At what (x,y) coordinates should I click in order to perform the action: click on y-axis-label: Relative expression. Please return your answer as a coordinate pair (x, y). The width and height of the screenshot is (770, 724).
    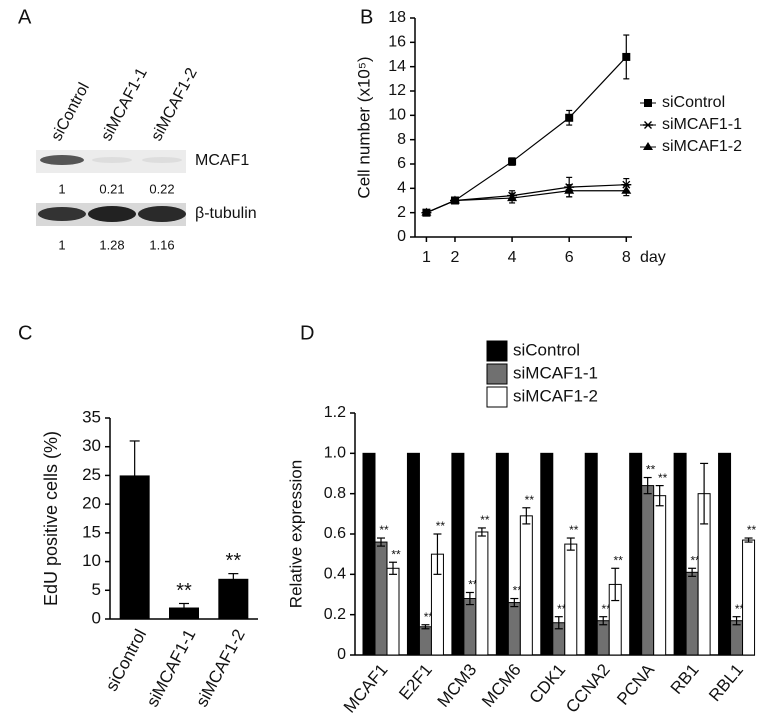
    Looking at the image, I should click on (295, 534).